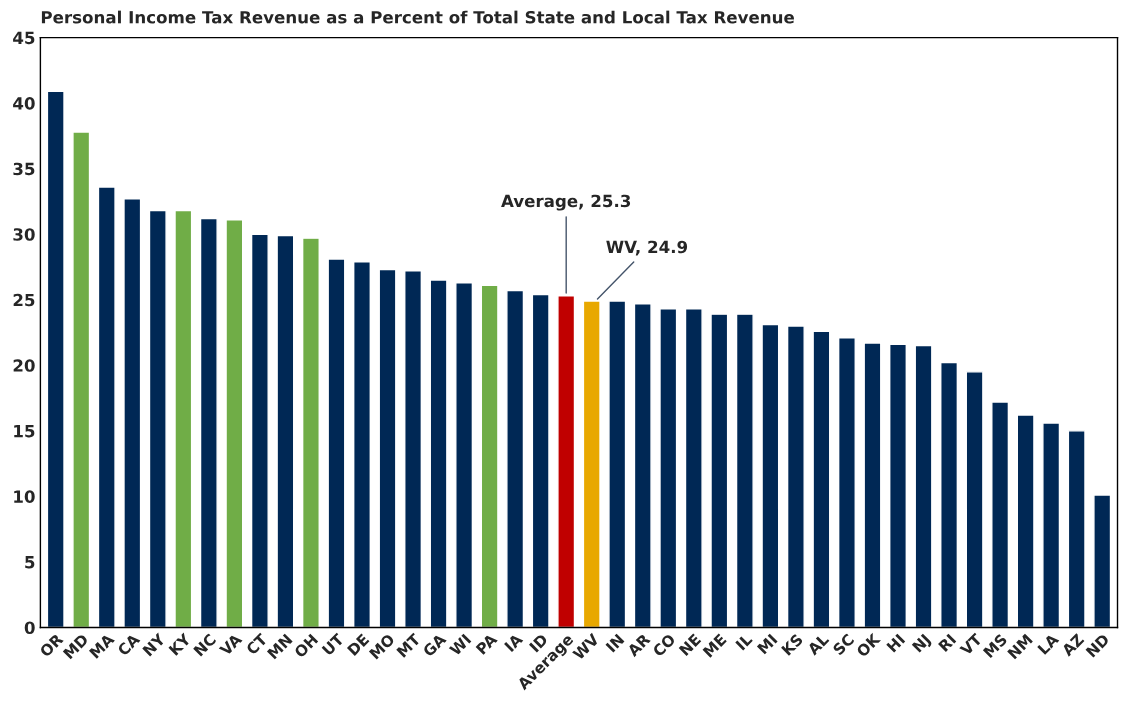 This screenshot has width=1122, height=709. I want to click on x-tick-label: MA, so click(101, 645).